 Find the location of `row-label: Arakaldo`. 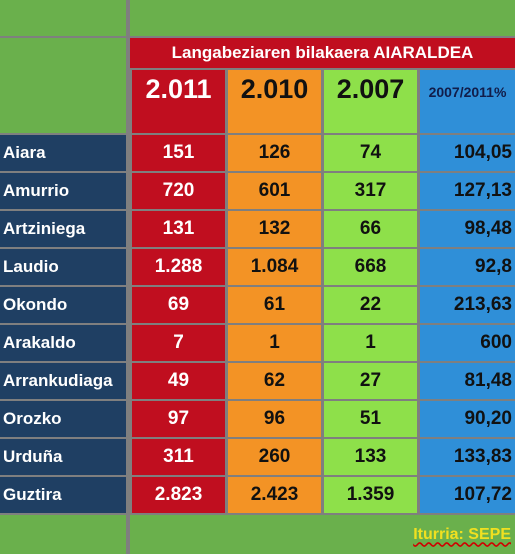

row-label: Arakaldo is located at coordinates (63, 343).